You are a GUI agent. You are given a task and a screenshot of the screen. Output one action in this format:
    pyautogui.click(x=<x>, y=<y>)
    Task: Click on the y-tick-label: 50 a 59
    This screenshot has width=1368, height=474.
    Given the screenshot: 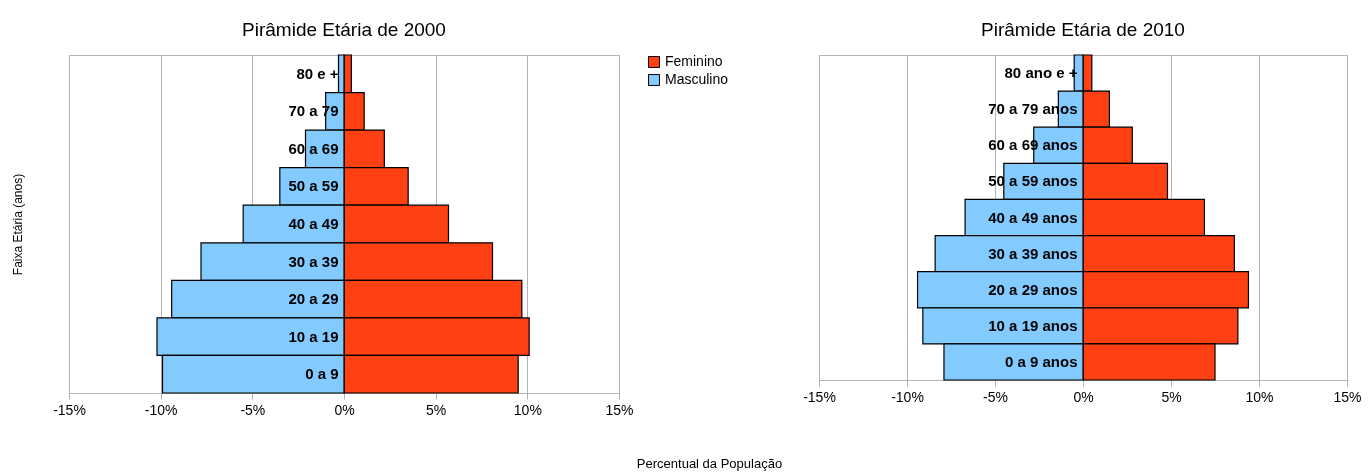 What is the action you would take?
    pyautogui.click(x=313, y=186)
    